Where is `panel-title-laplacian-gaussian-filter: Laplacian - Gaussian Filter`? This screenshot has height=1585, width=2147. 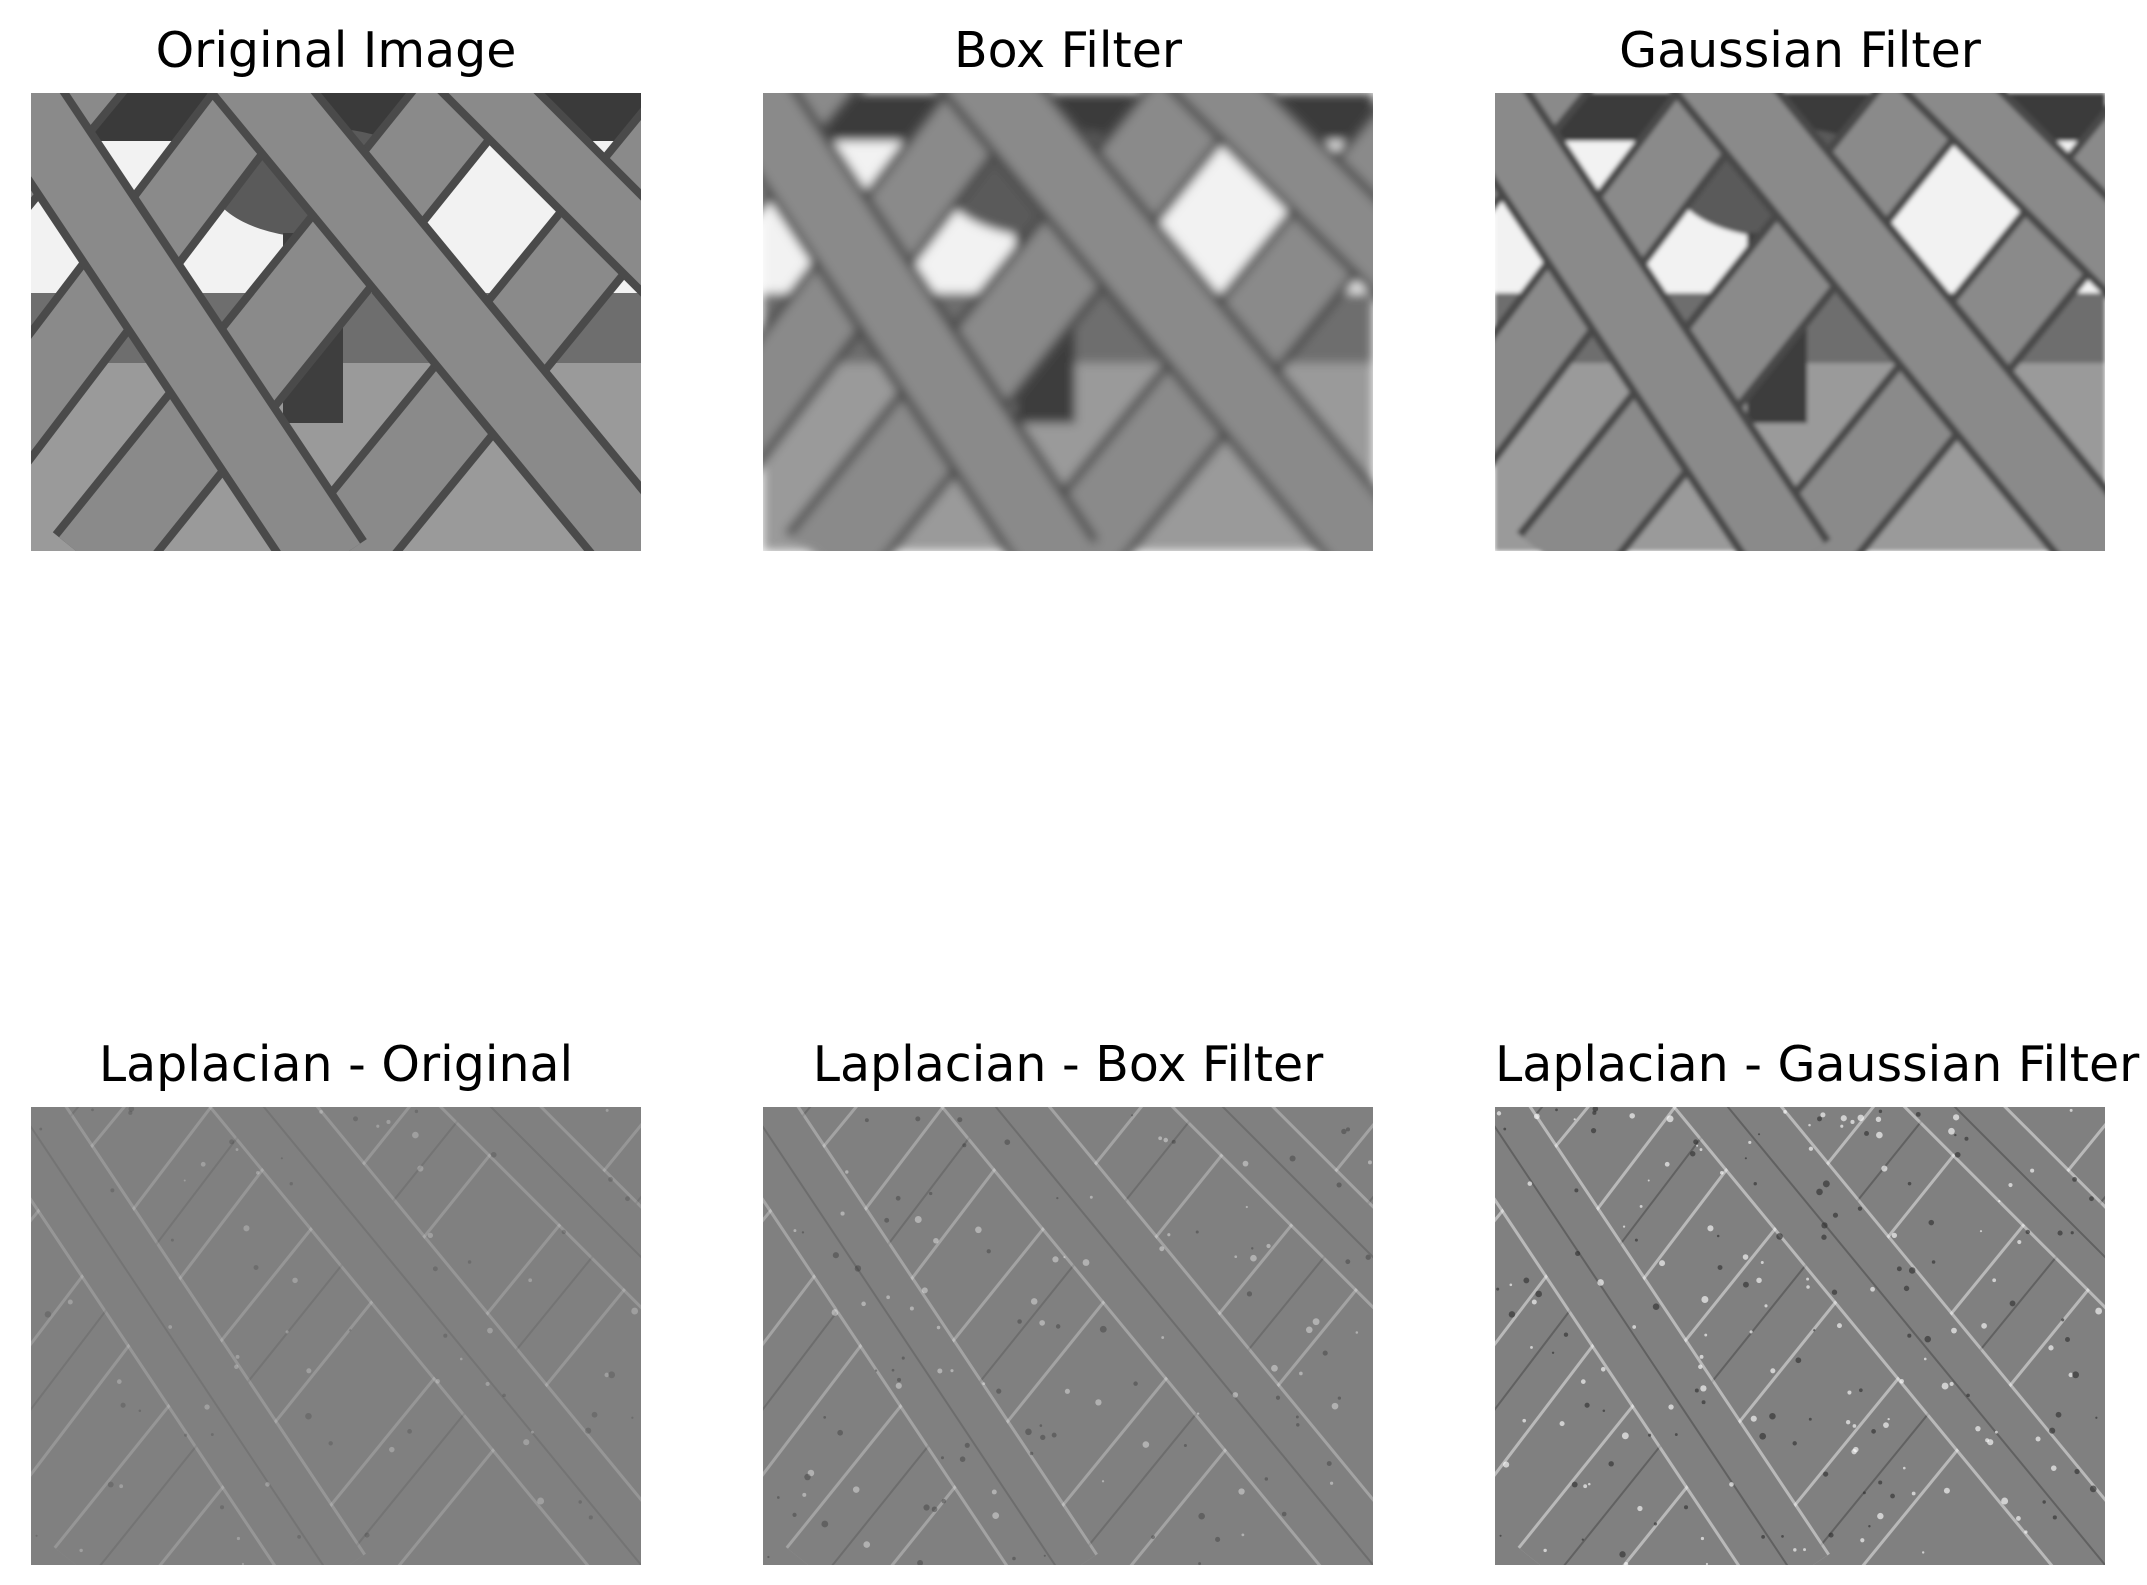
panel-title-laplacian-gaussian-filter: Laplacian - Gaussian Filter is located at coordinates (1817, 1064).